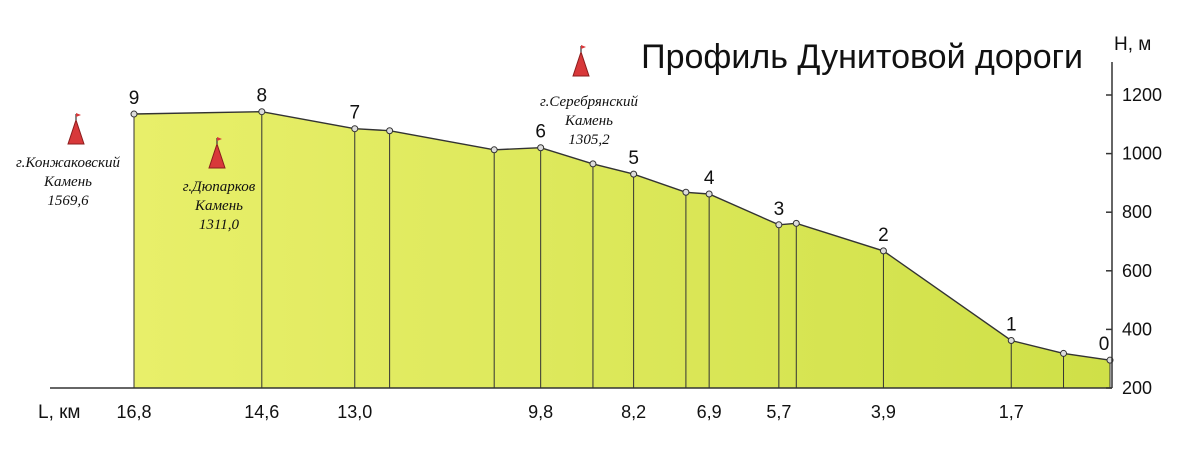 The height and width of the screenshot is (462, 1200). Describe the element at coordinates (540, 132) in the screenshot. I see `point-number-label: 6` at that location.